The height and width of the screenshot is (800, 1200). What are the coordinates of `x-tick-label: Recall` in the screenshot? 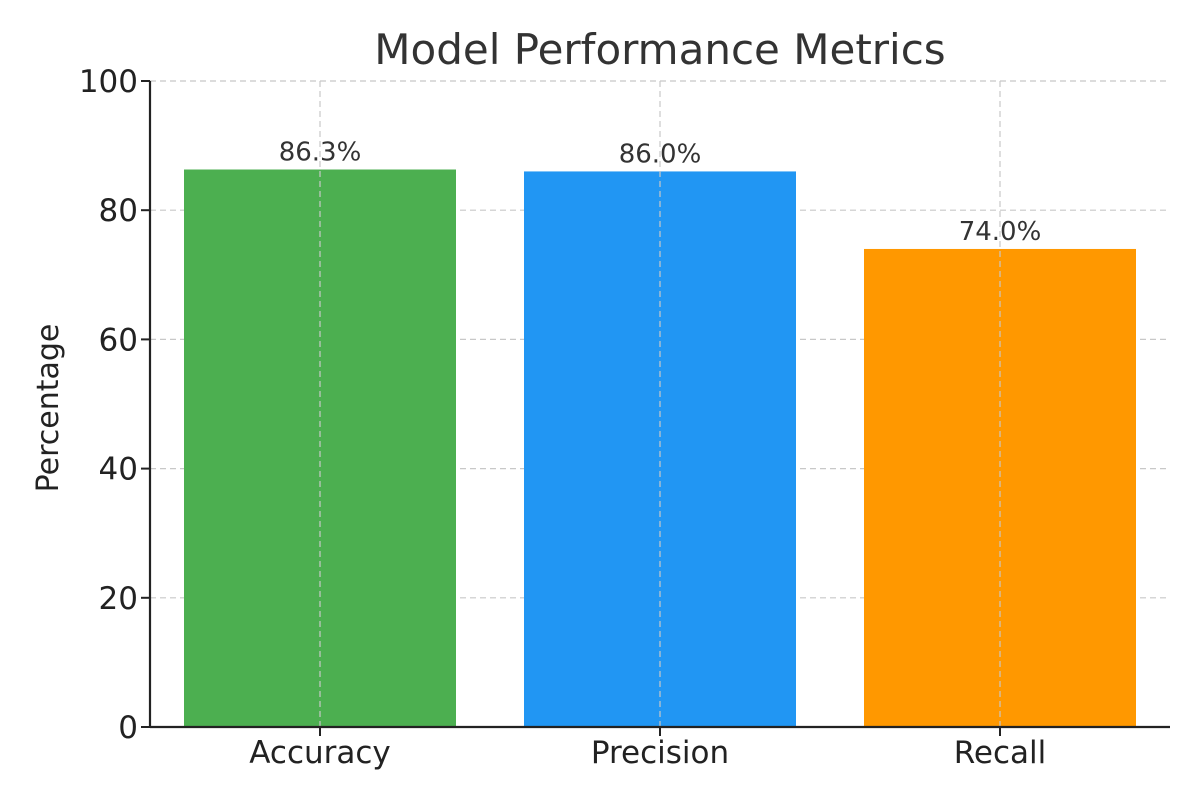 It's located at (1000, 753).